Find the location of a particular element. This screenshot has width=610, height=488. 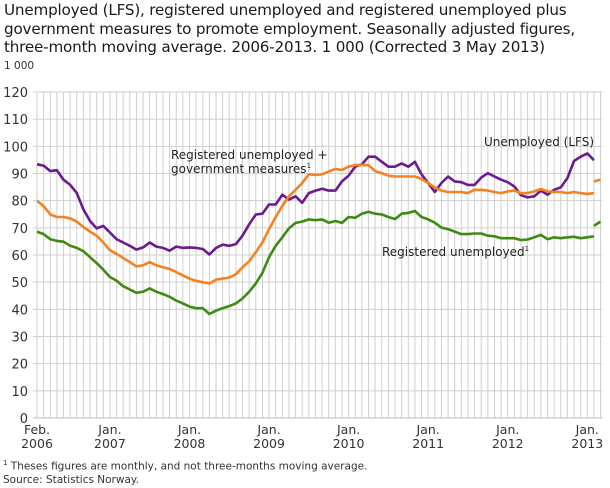

x-tick-label-year: 2008 is located at coordinates (190, 443).